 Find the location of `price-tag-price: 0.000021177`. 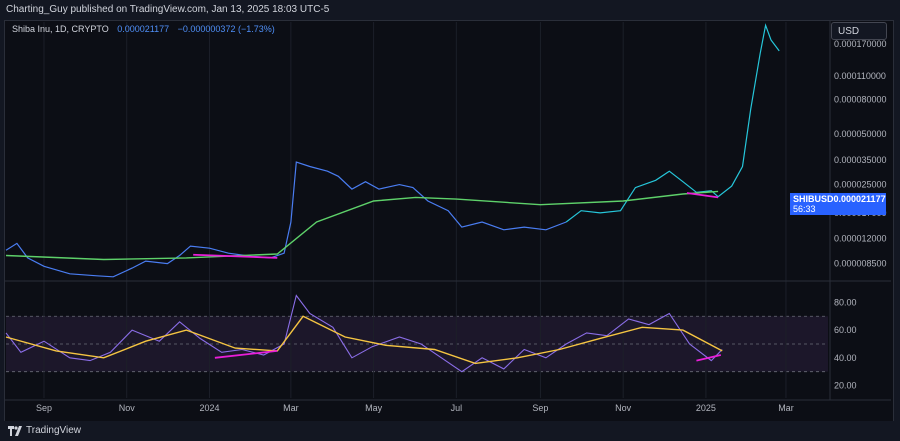

price-tag-price: 0.000021177 is located at coordinates (859, 199).